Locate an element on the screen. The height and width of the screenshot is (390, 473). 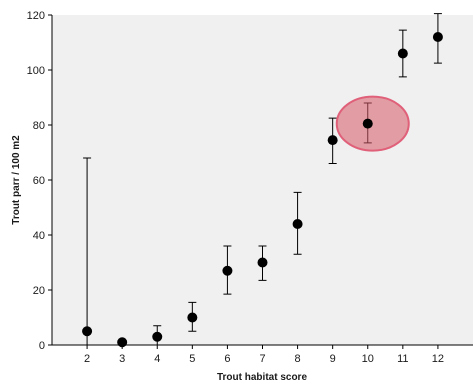
x-tick-label: 9 is located at coordinates (333, 359).